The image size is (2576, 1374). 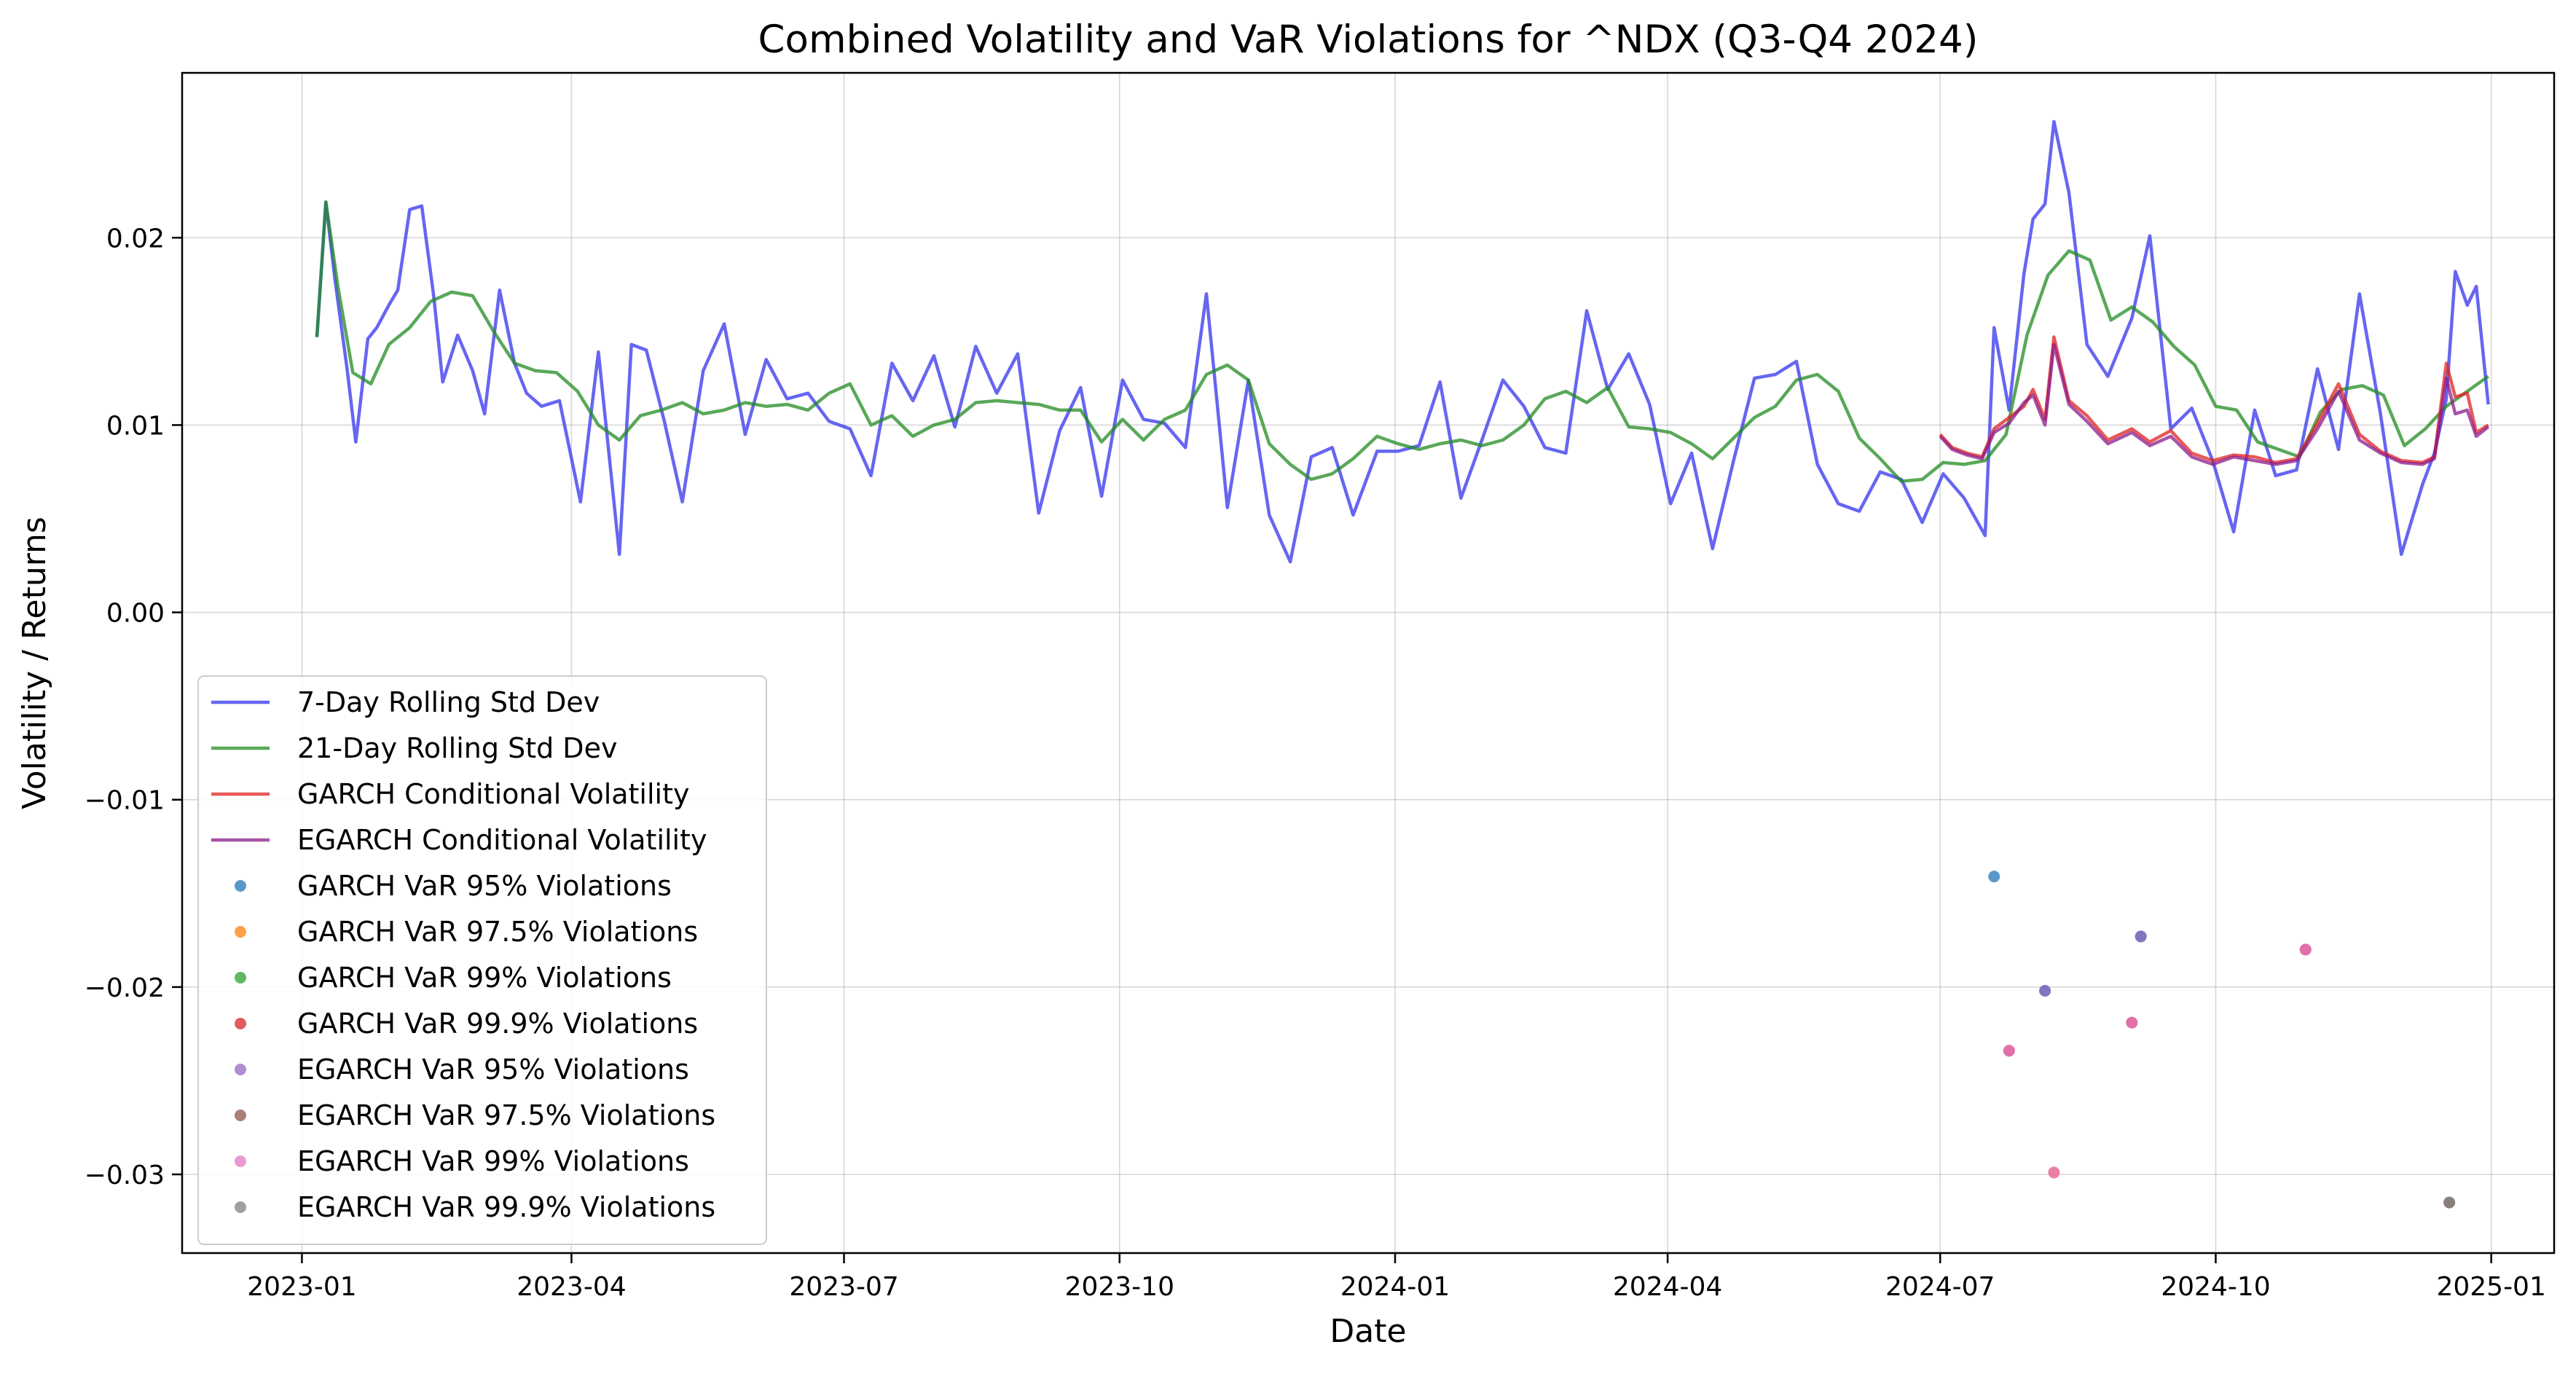 I want to click on x-tick-label: 2023-01, so click(x=301, y=1287).